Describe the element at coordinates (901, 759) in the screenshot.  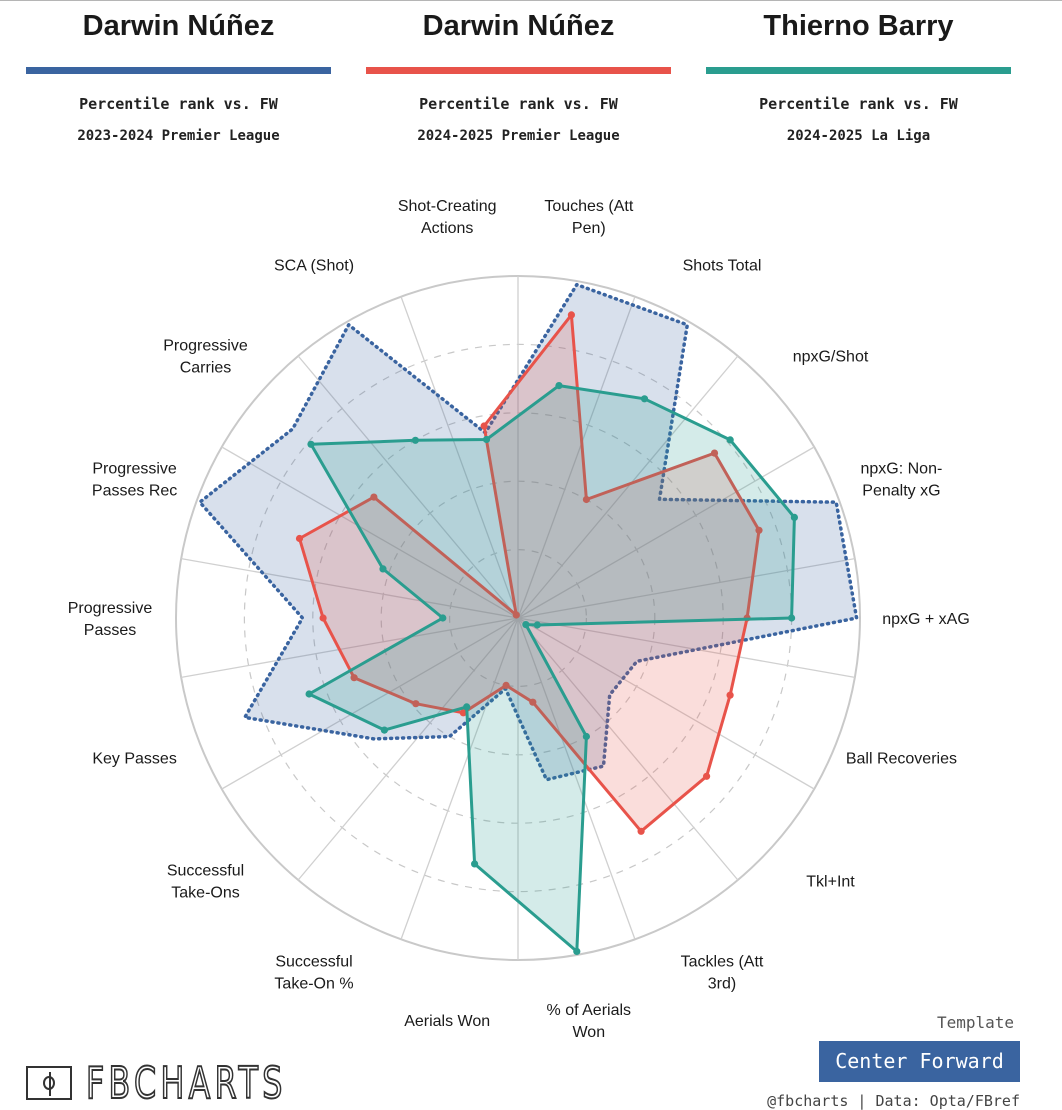
I see `axis-label: Ball Recoveries` at that location.